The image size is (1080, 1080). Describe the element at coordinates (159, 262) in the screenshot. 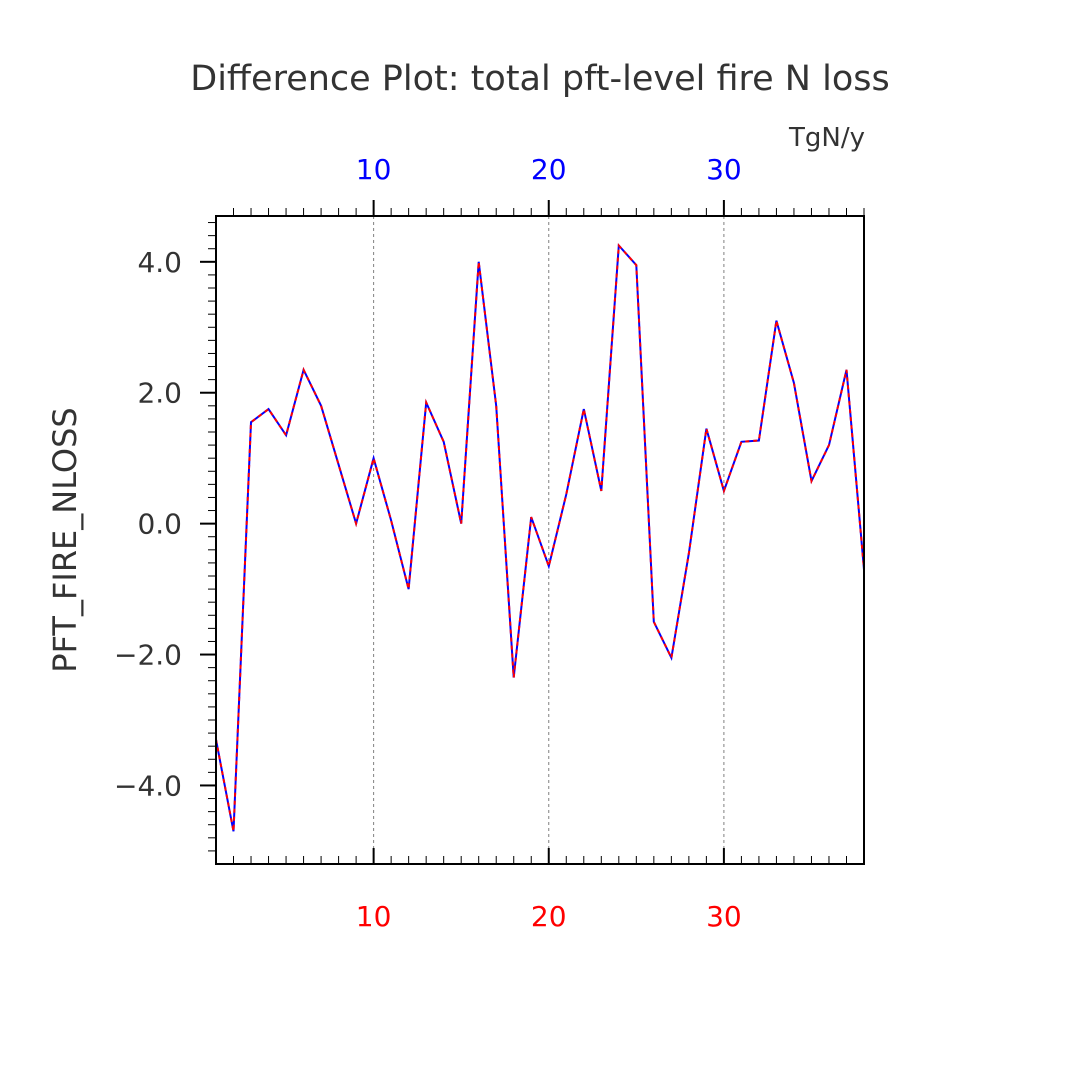

I see `y-tick-label-0: 4.0` at that location.